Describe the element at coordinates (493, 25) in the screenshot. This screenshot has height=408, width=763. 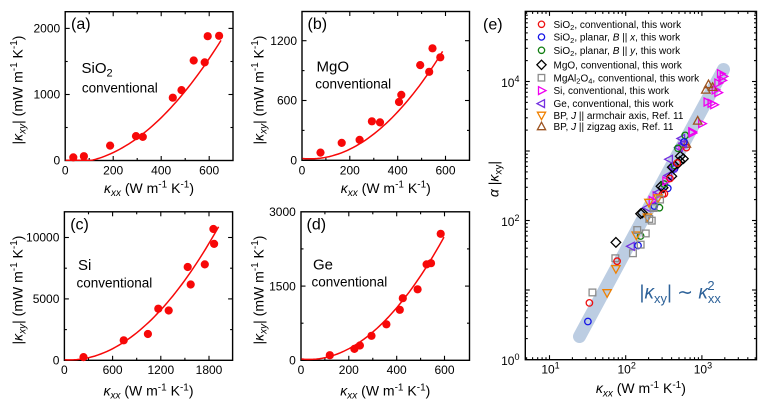
I see `svg-text: (e)` at that location.